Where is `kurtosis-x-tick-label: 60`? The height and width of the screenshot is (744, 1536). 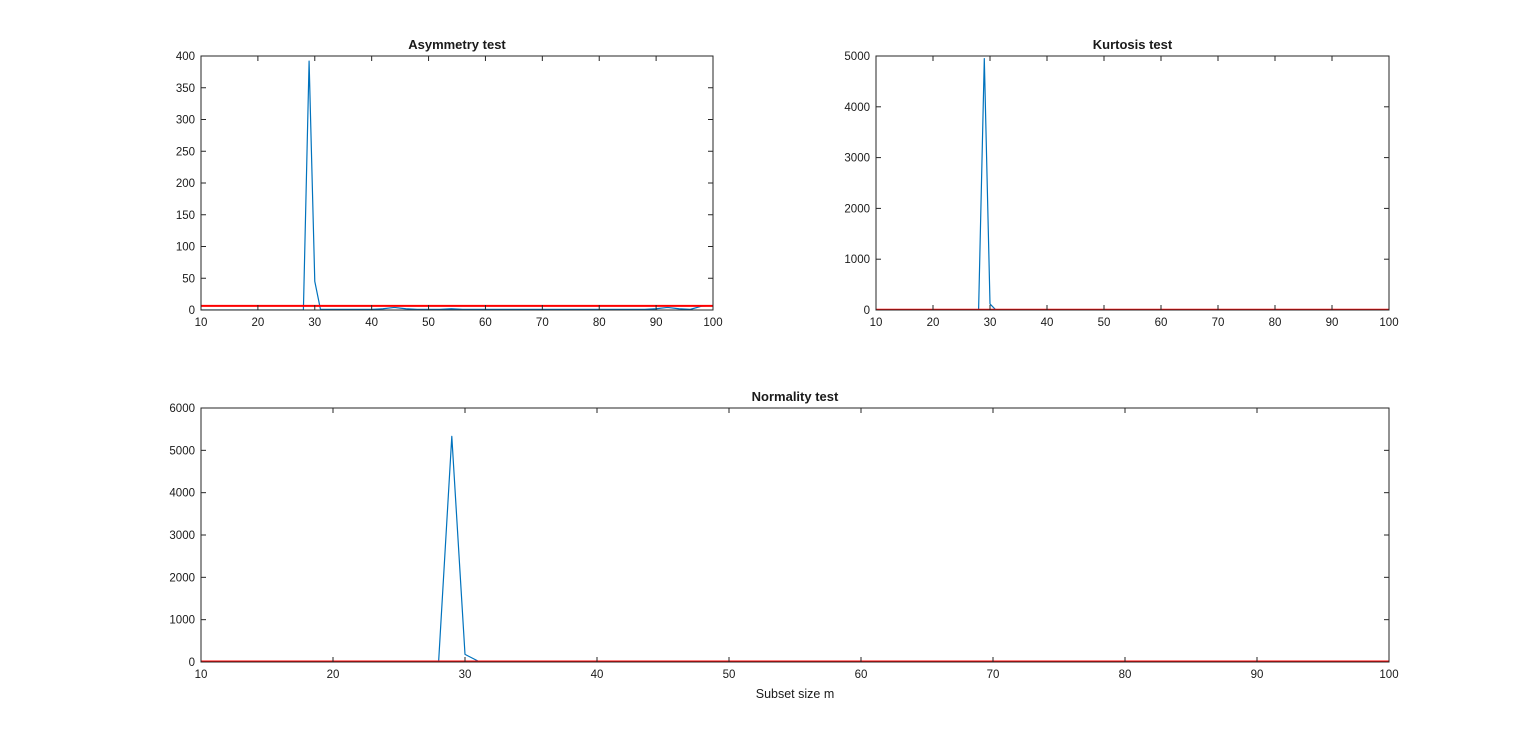 kurtosis-x-tick-label: 60 is located at coordinates (1161, 323).